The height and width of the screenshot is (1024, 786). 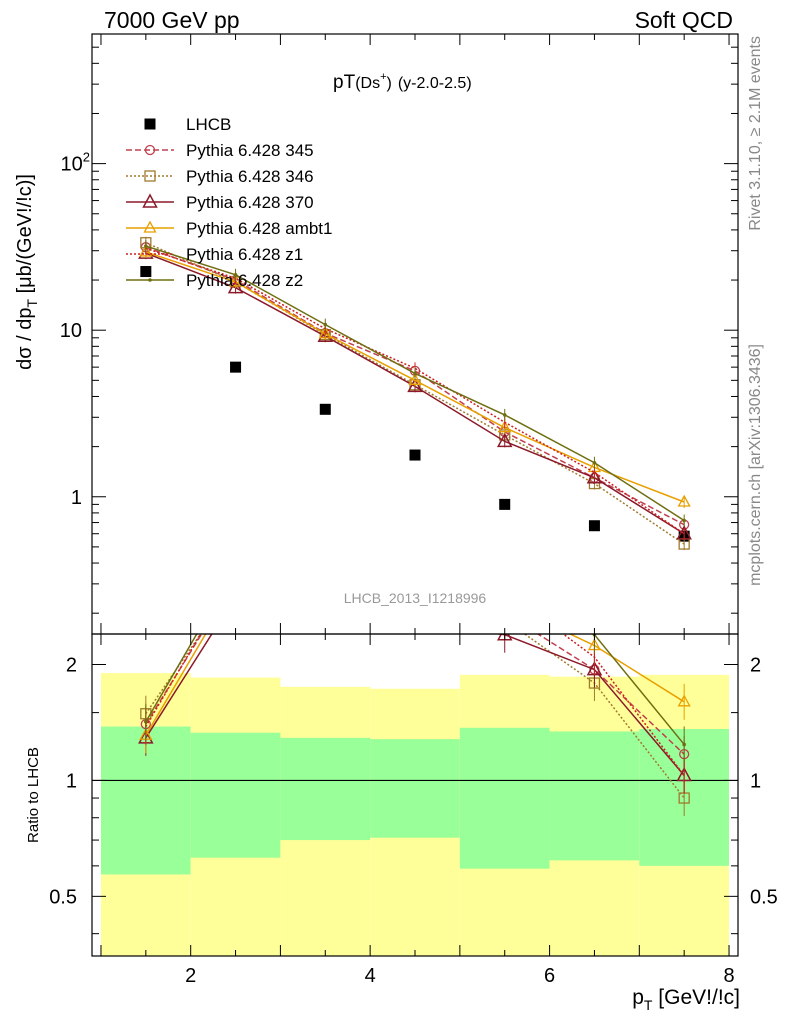 I want to click on legend-label: Pythia 6.428 345, so click(x=250, y=150).